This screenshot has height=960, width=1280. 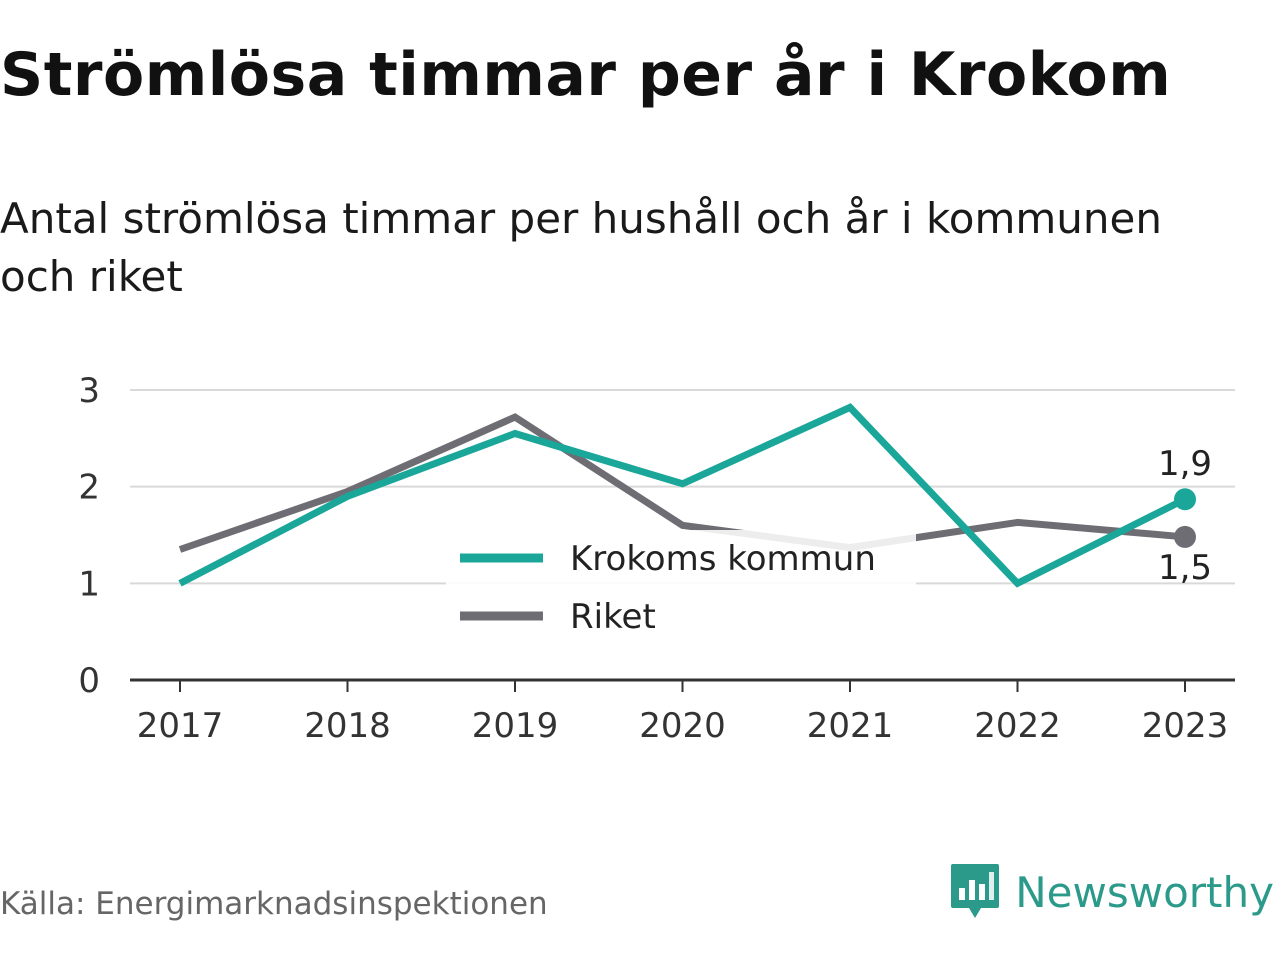 What do you see at coordinates (89, 584) in the screenshot?
I see `y-tick-label: 1` at bounding box center [89, 584].